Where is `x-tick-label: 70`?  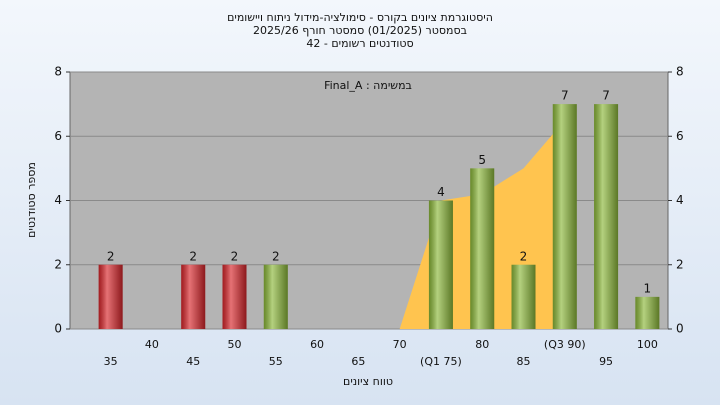 x-tick-label: 70 is located at coordinates (400, 344).